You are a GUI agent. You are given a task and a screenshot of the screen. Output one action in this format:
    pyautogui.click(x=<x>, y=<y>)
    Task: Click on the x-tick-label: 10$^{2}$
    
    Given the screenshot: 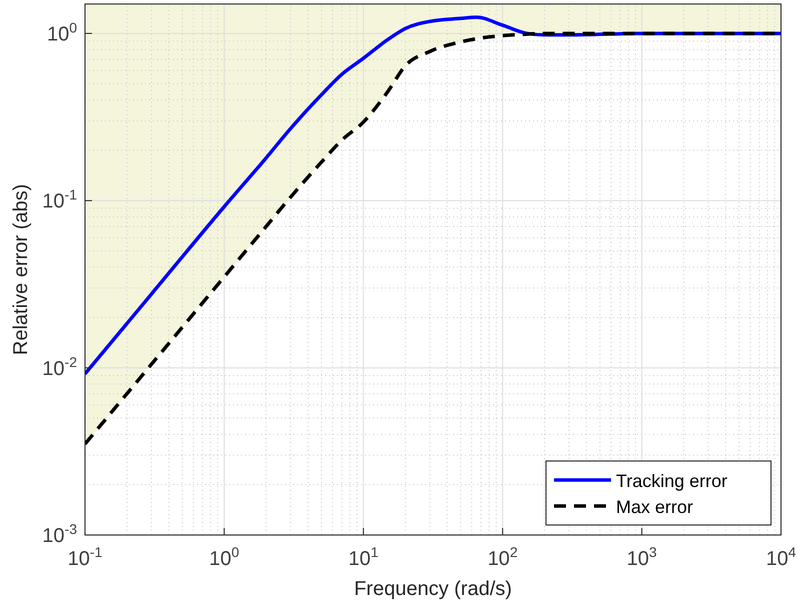 What is the action you would take?
    pyautogui.click(x=503, y=557)
    